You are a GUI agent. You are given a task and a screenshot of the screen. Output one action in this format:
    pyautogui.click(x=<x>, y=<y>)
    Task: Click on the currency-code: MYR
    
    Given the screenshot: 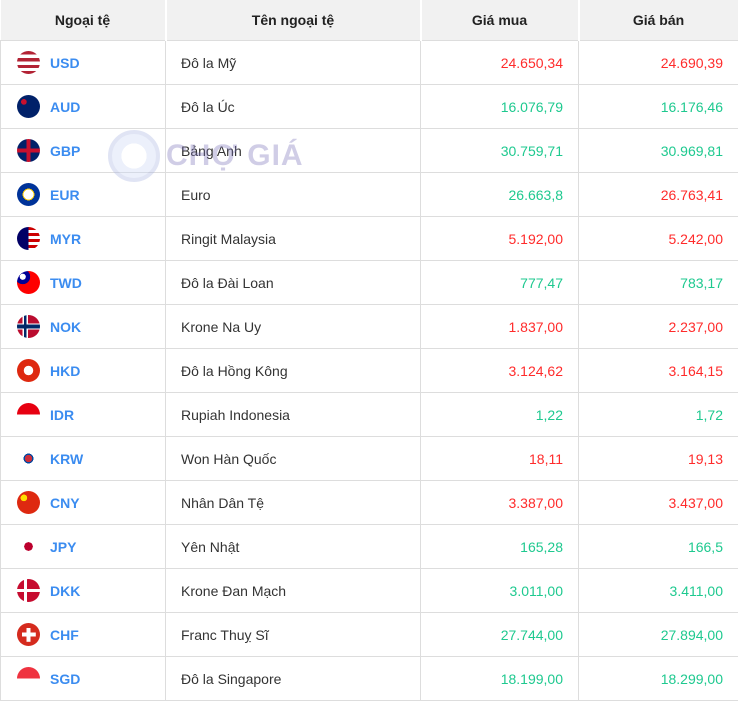 What is the action you would take?
    pyautogui.click(x=66, y=238)
    